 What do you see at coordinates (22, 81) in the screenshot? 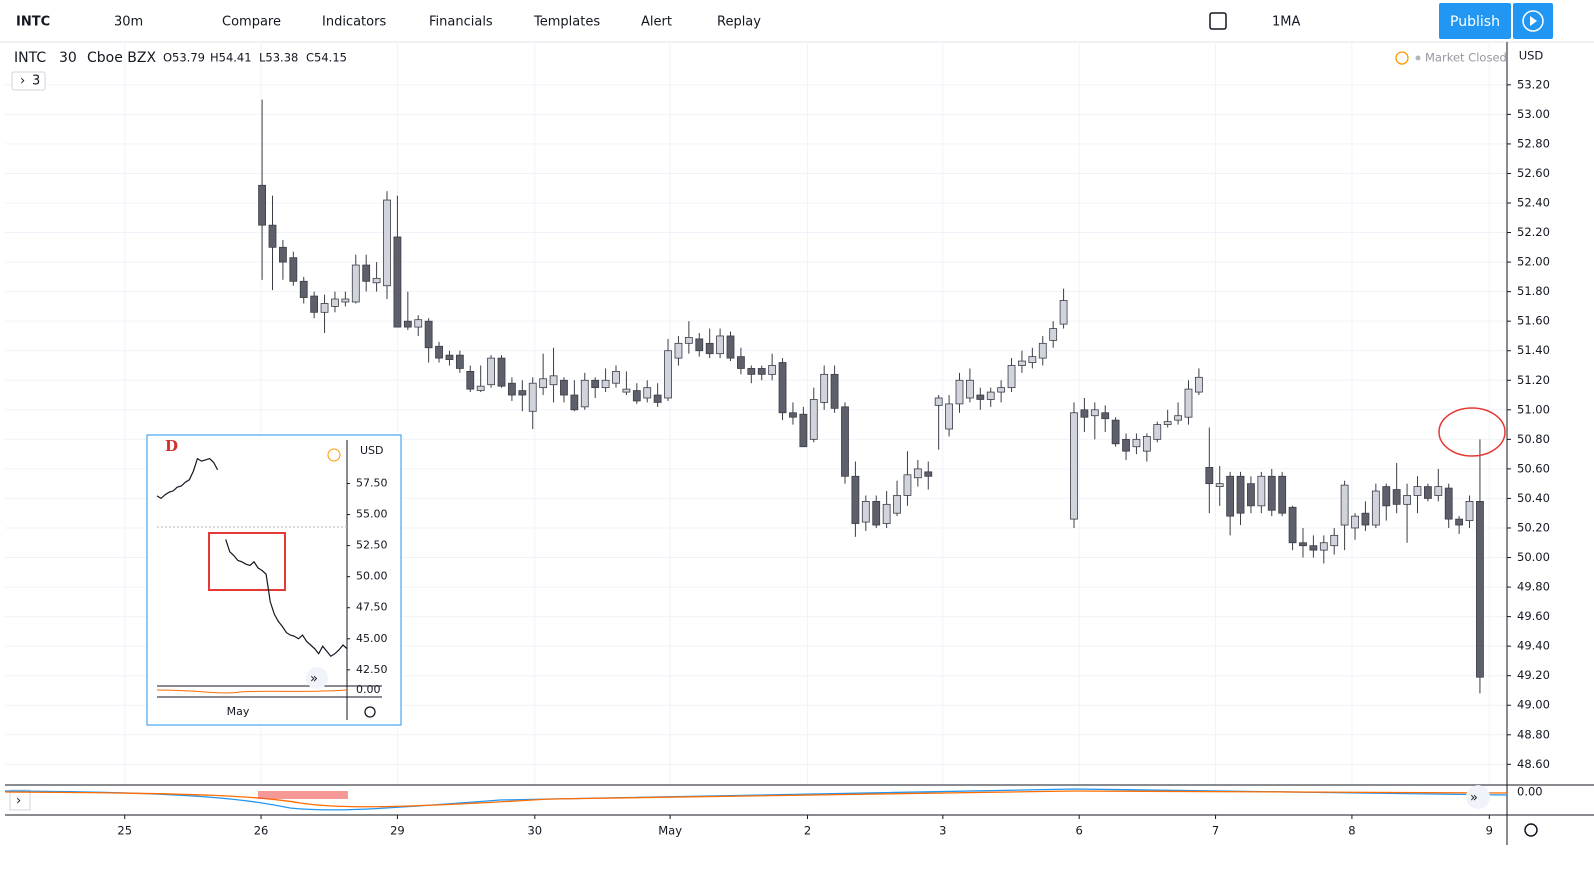
I see `chevron: ›` at bounding box center [22, 81].